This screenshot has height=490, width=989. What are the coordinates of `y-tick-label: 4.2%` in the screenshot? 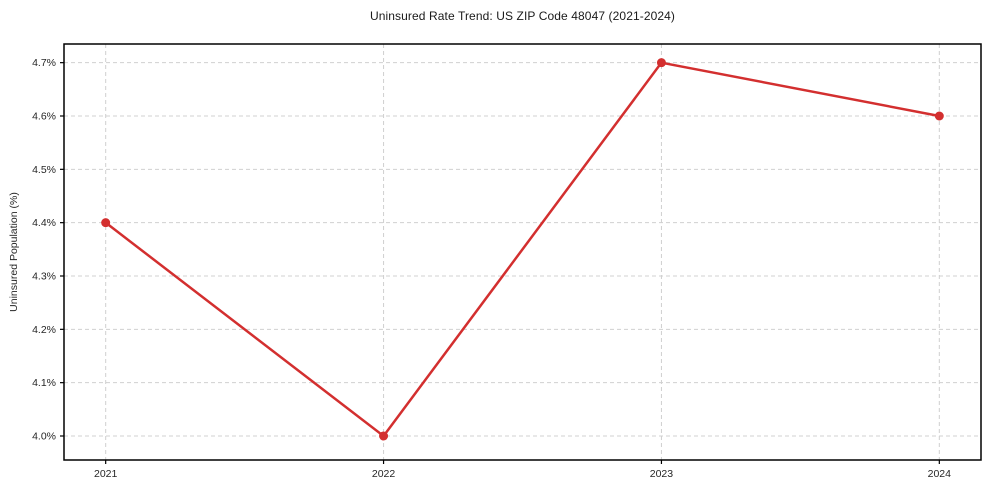 It's located at (44, 330).